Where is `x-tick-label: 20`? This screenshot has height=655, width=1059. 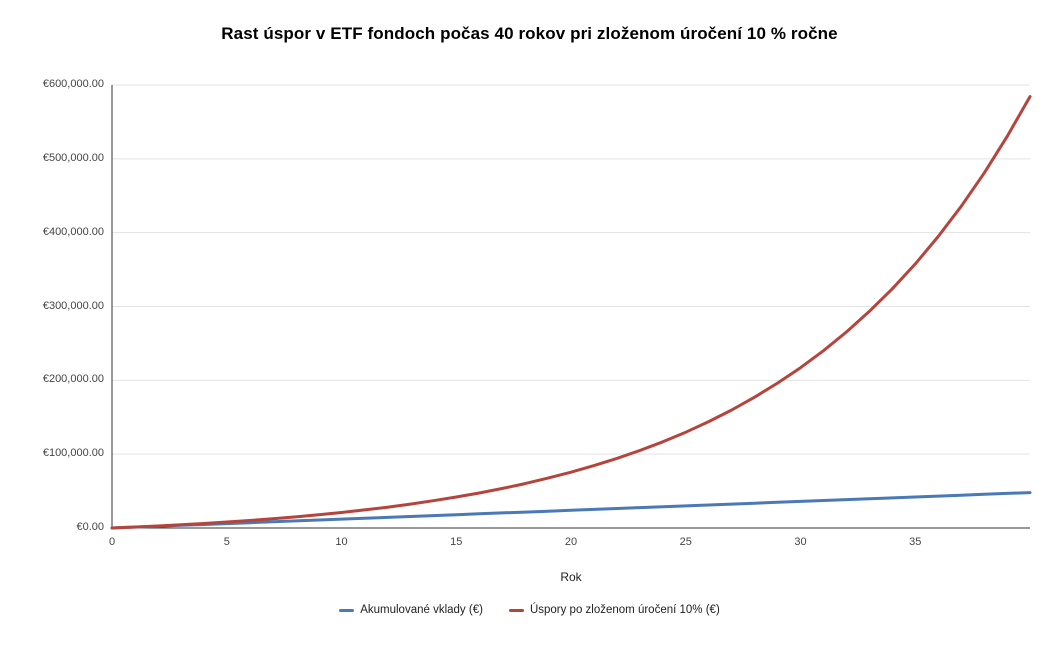 x-tick-label: 20 is located at coordinates (571, 542).